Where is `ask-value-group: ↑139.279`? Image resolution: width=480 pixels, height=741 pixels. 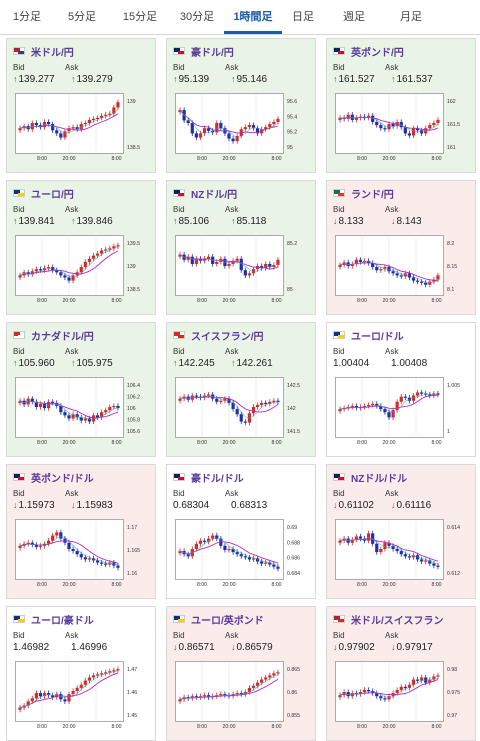 ask-value-group: ↑139.279 is located at coordinates (92, 79).